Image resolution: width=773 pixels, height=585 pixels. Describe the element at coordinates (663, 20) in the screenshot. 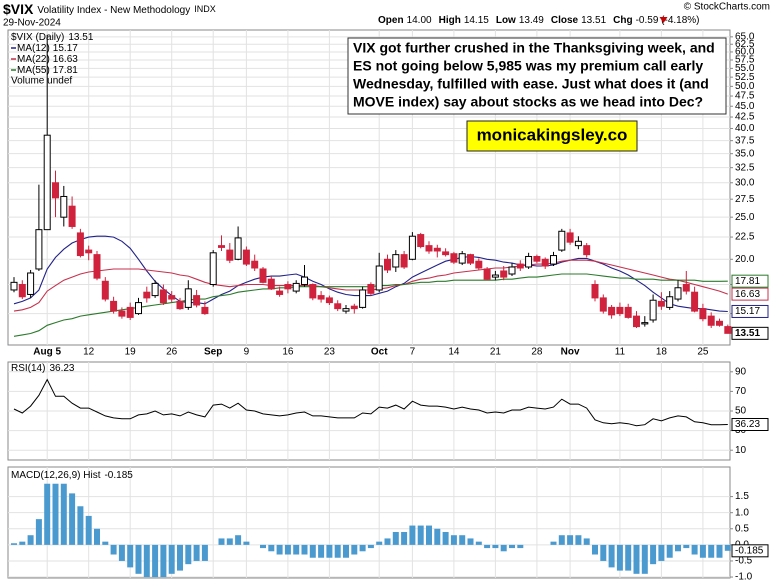

I see `down-arrow` at that location.